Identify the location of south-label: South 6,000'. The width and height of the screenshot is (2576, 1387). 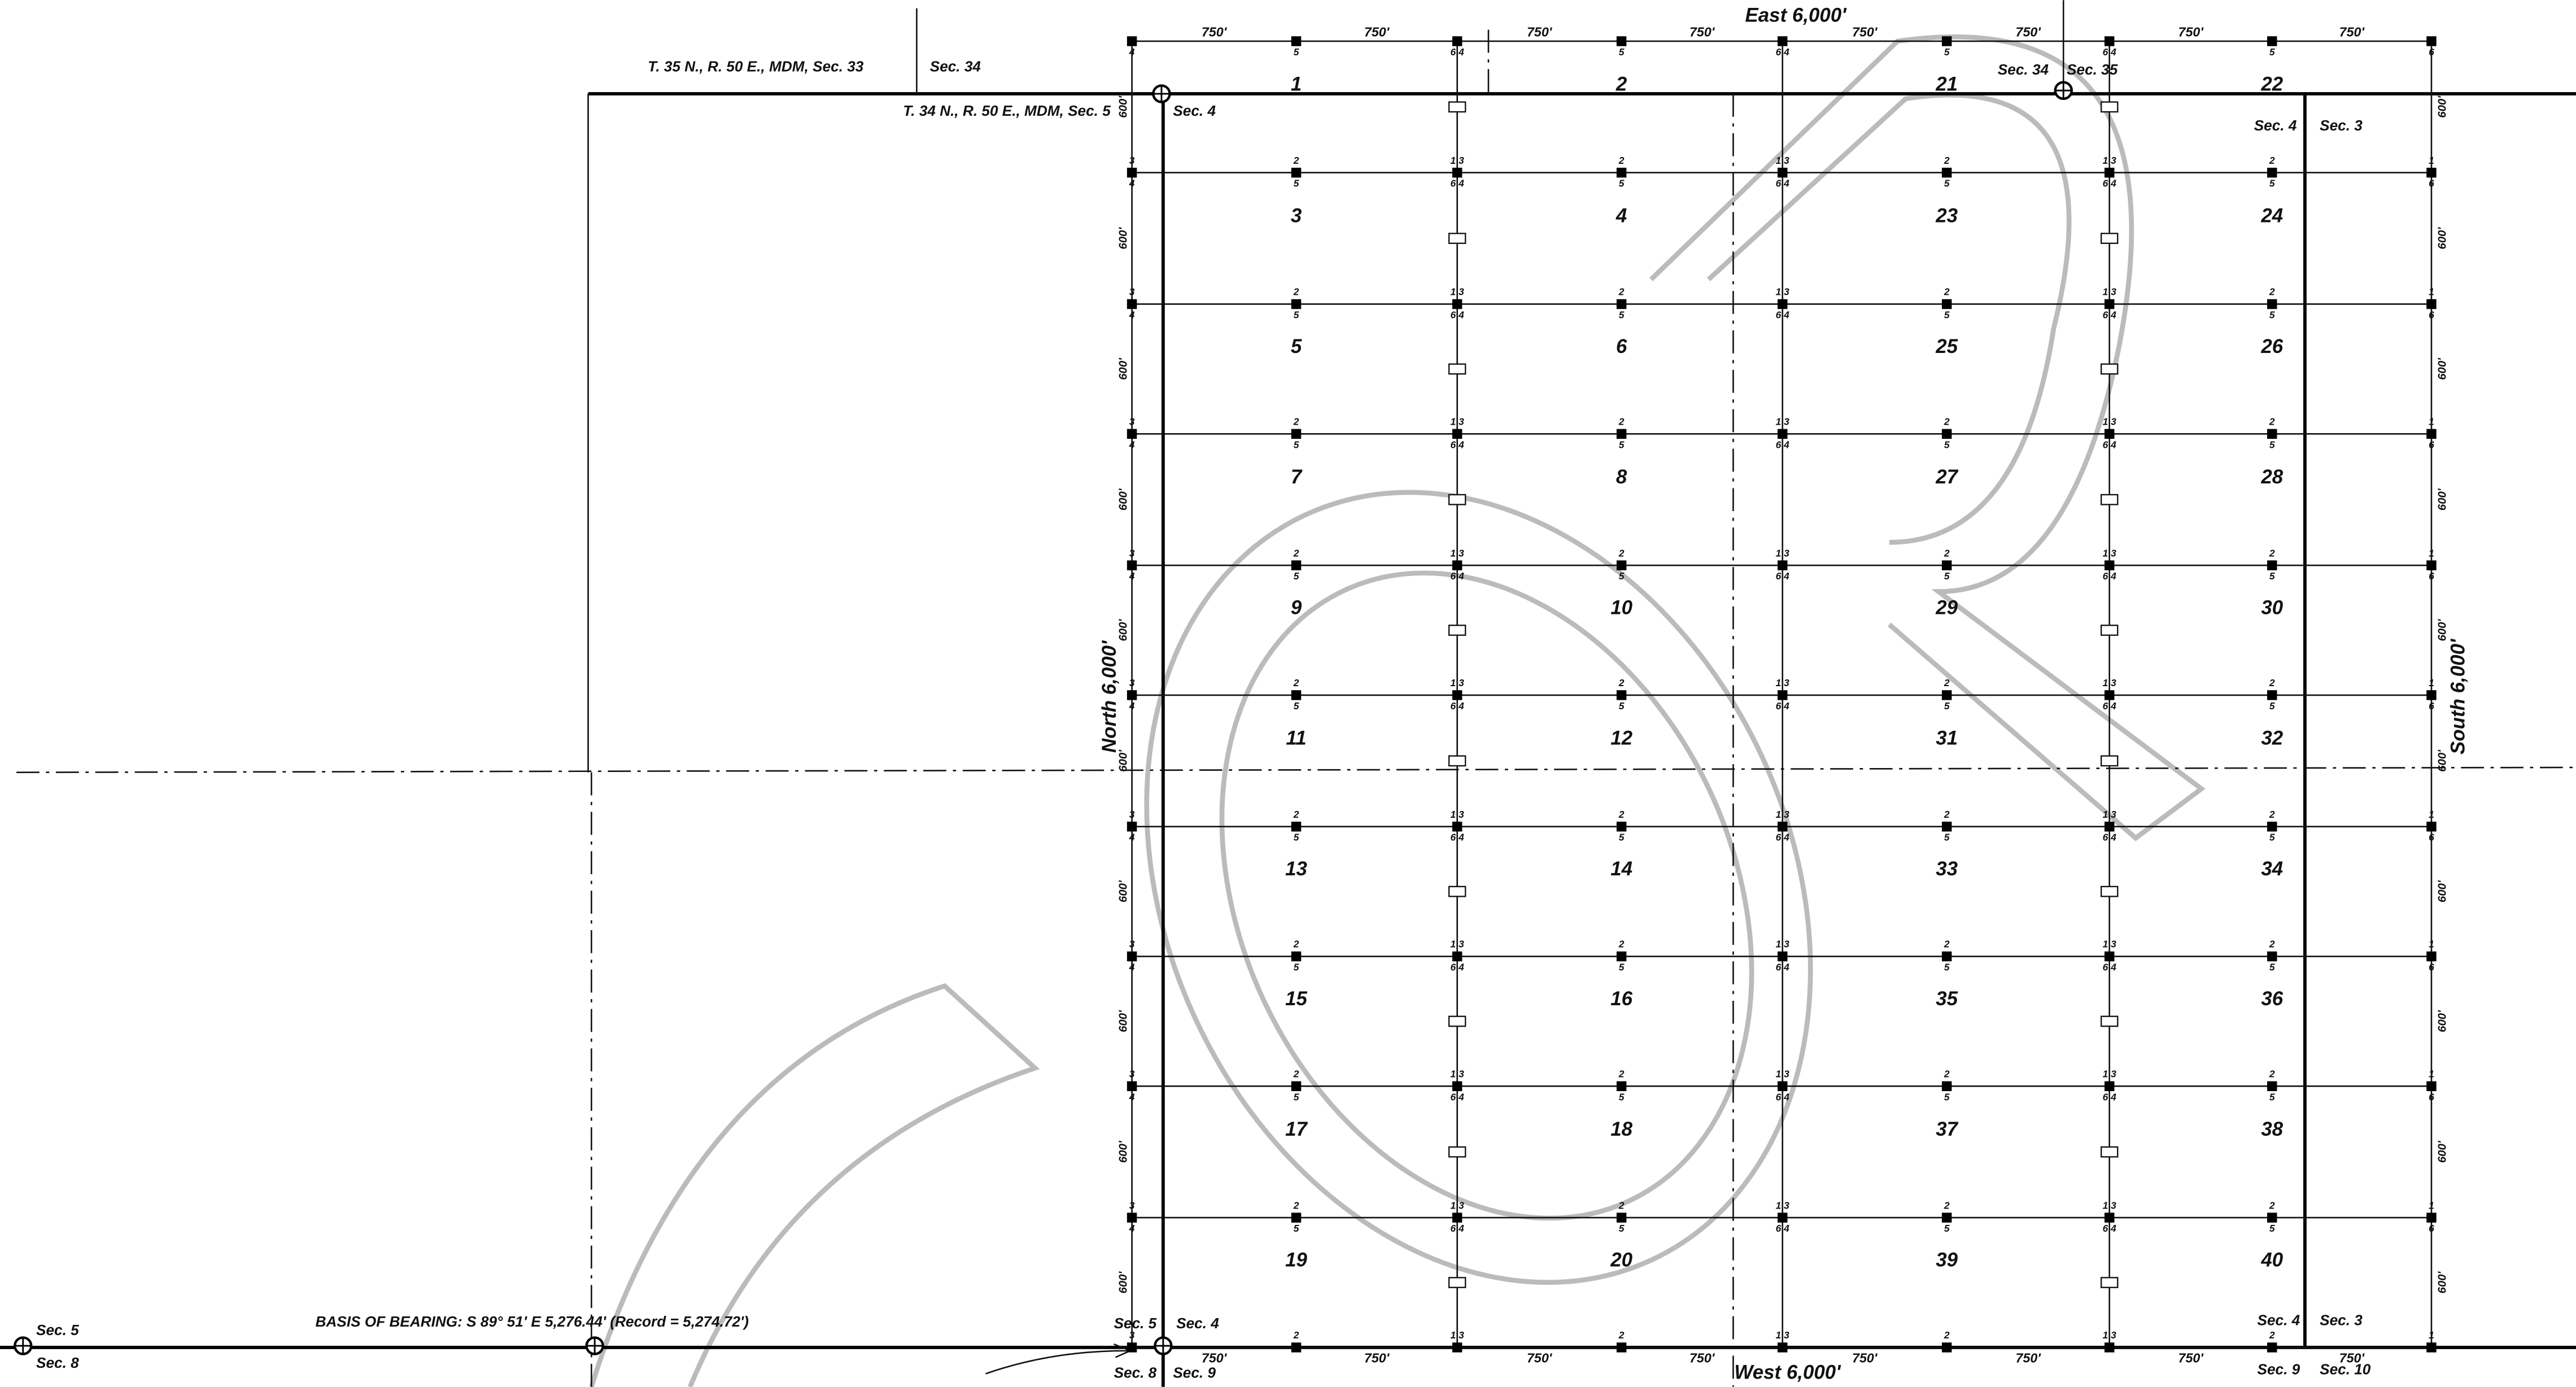
(2458, 696).